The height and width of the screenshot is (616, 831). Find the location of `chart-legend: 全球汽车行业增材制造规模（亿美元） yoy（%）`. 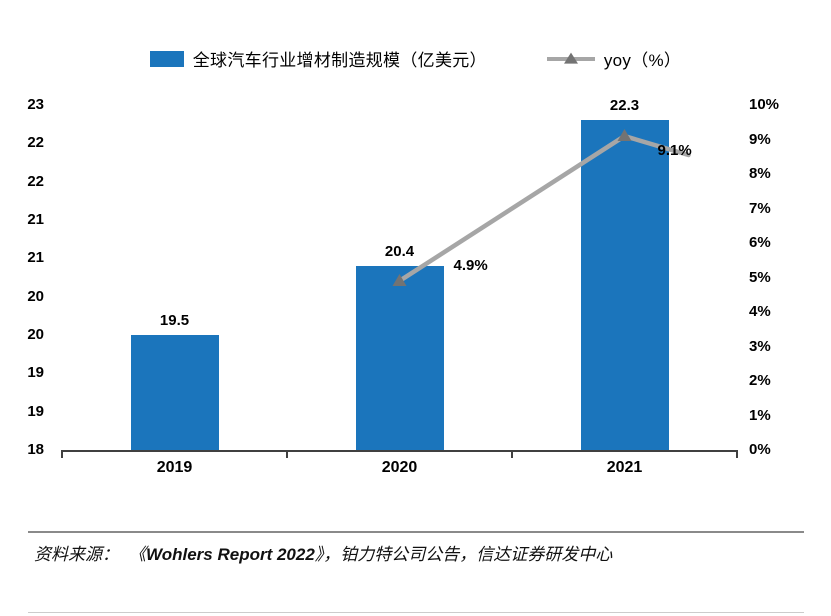

chart-legend: 全球汽车行业增材制造规模（亿美元） yoy（%） is located at coordinates (415, 58).